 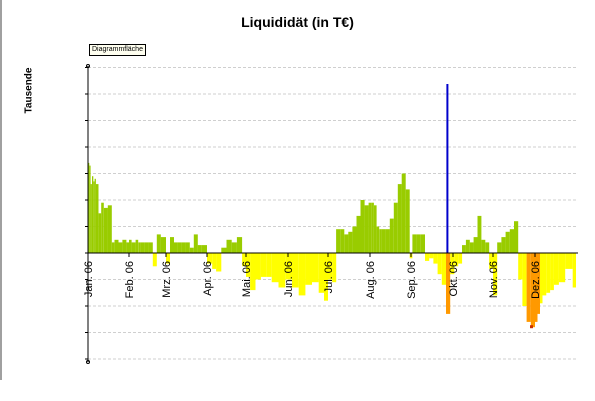 I want to click on month-label-5: Jun. 06, so click(x=289, y=279).